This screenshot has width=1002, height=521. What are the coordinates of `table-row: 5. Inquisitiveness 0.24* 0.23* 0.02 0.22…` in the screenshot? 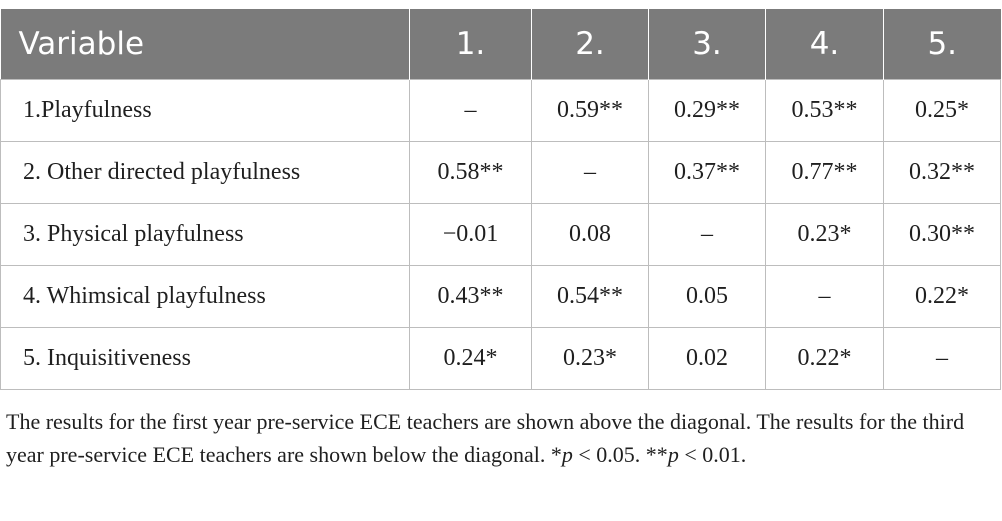 It's located at (500, 358).